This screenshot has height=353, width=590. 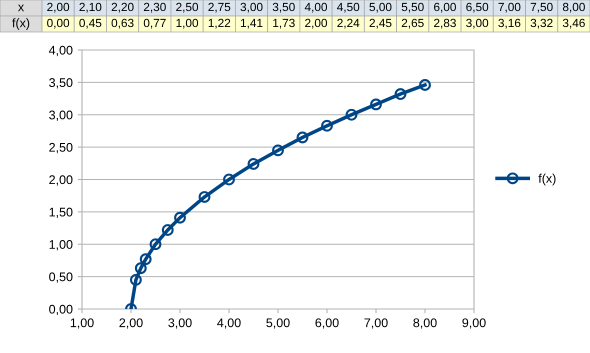 I want to click on text: 1,00, so click(x=187, y=23).